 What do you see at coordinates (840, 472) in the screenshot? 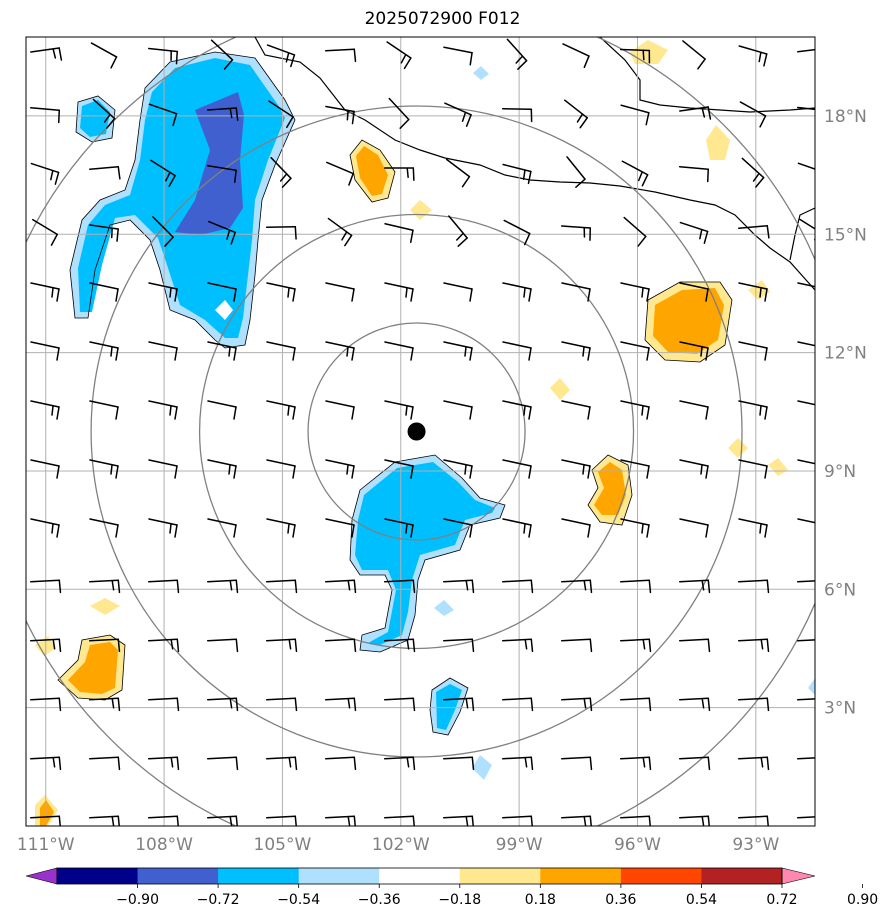
I see `latitude-label: 9°N` at bounding box center [840, 472].